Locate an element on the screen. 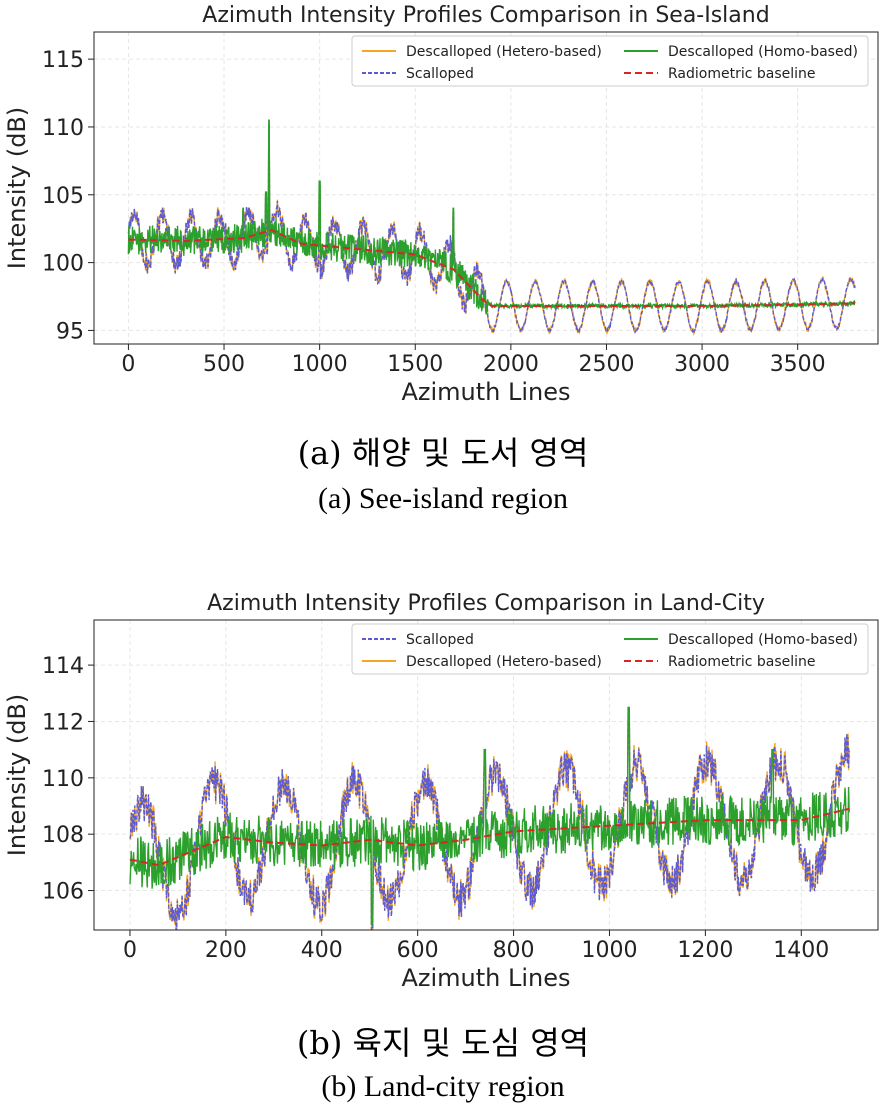 The image size is (886, 1112). x-tick-label: 2500 is located at coordinates (606, 364).